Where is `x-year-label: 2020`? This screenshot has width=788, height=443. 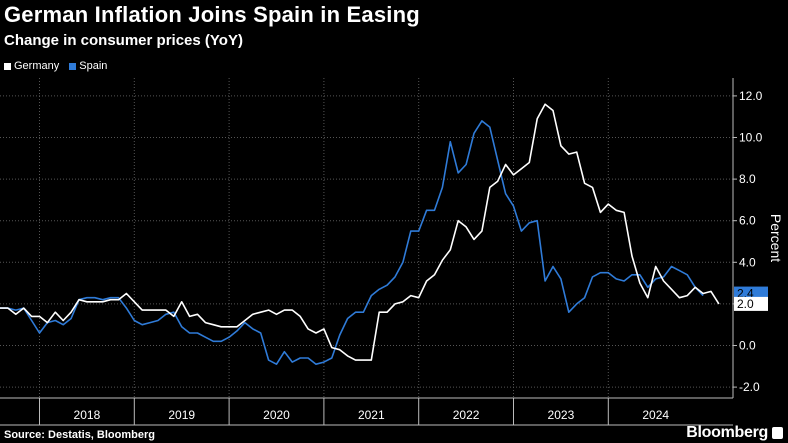
x-year-label: 2020 is located at coordinates (276, 415).